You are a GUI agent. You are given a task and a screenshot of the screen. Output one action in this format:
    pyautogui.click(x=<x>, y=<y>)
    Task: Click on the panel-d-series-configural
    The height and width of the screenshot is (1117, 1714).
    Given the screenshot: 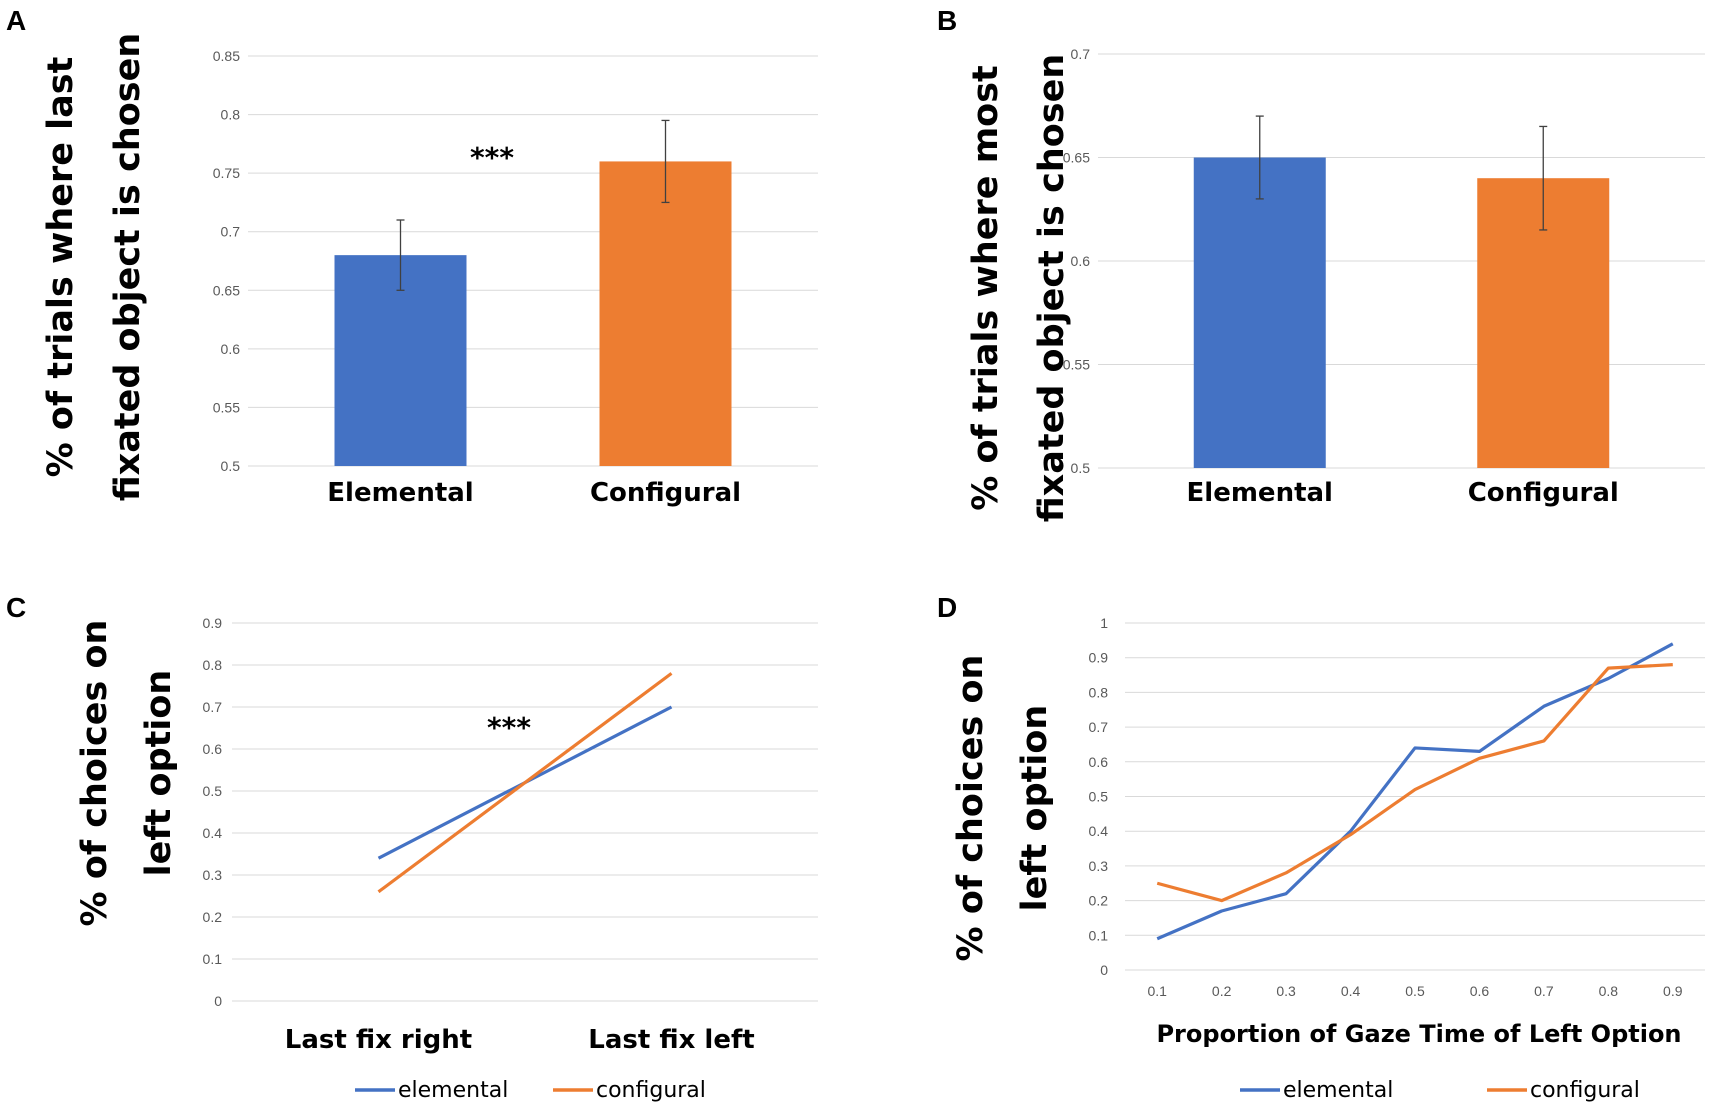 What is the action you would take?
    pyautogui.click(x=1414, y=783)
    